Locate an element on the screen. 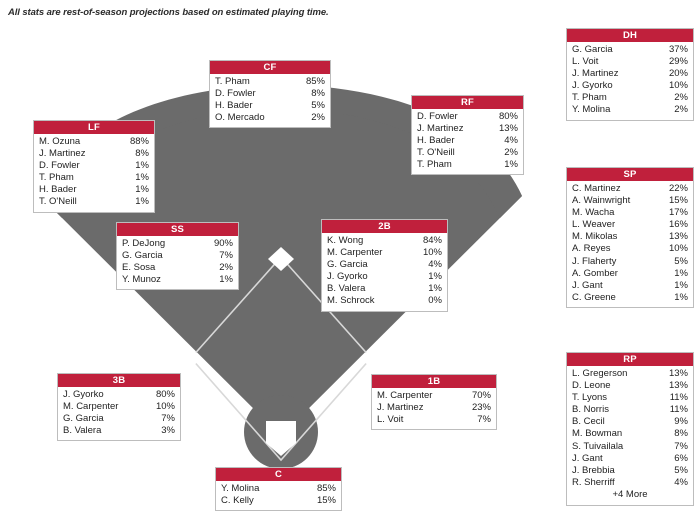 This screenshot has width=700, height=528. player-row: J. Martinez 13% is located at coordinates (467, 129).